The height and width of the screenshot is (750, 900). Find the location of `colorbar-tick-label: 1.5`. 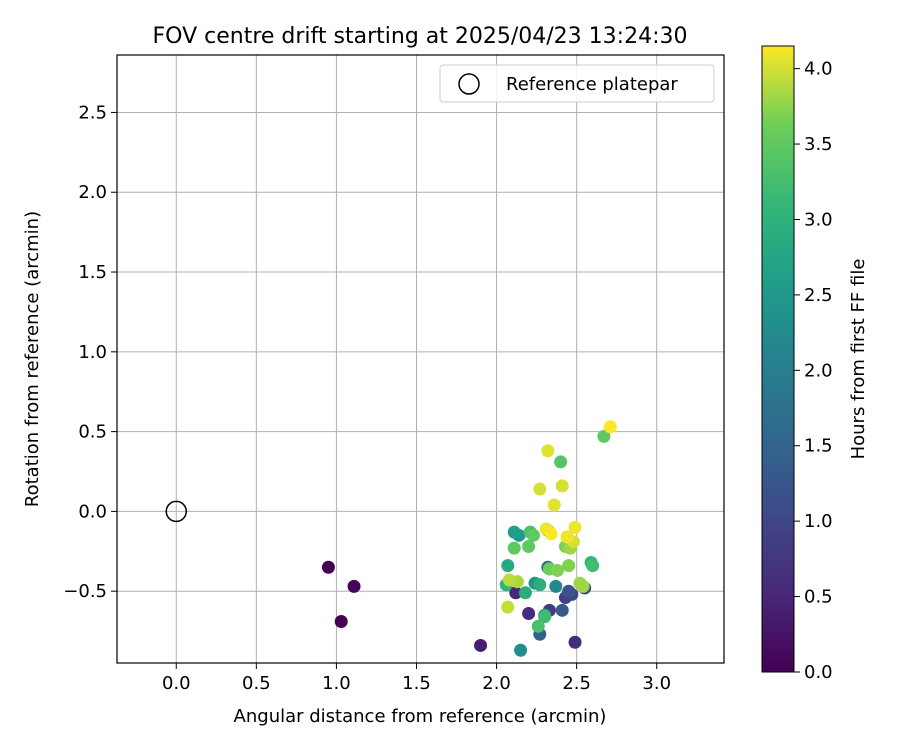

colorbar-tick-label: 1.5 is located at coordinates (818, 446).